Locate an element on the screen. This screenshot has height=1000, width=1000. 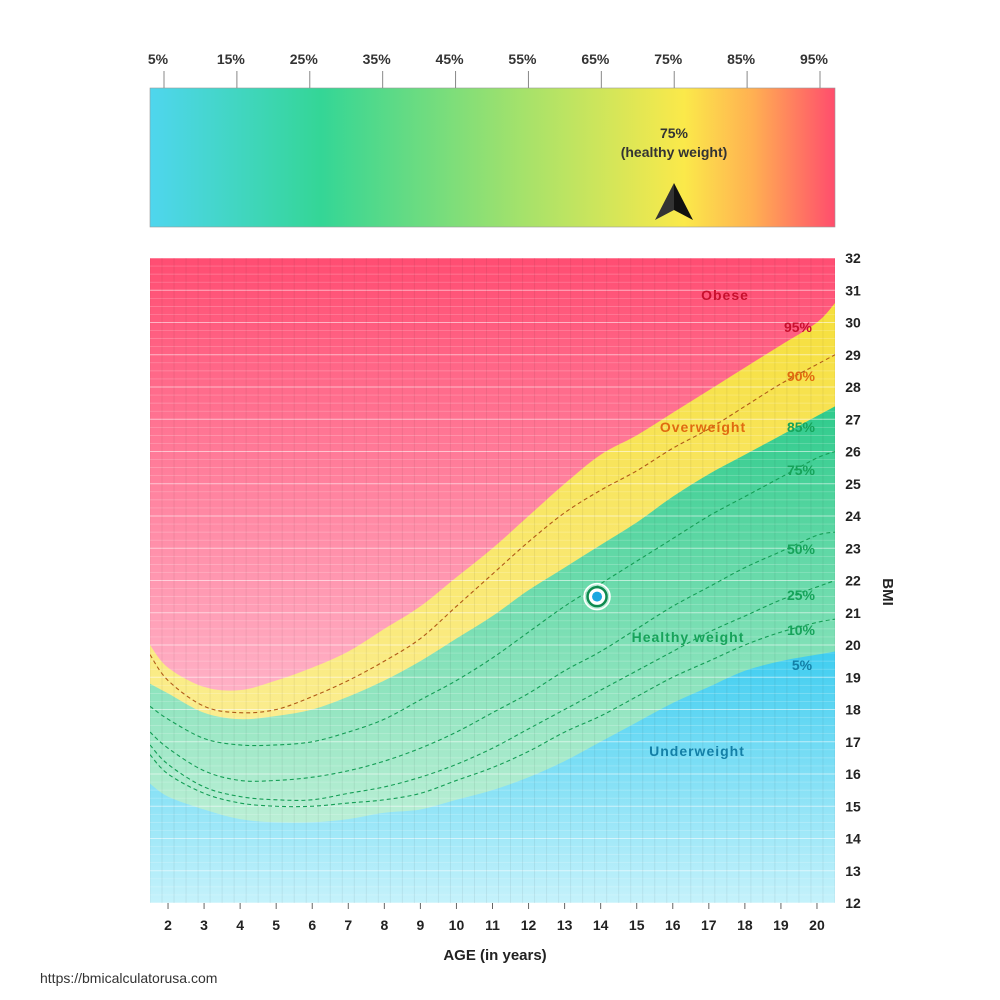
y-tick-label: 22 is located at coordinates (853, 581).